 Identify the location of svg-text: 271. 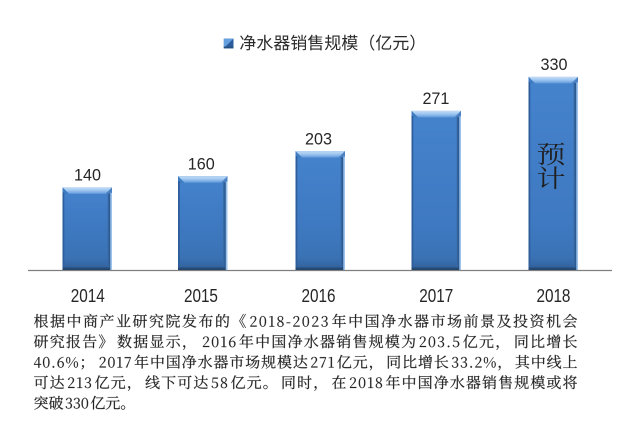
(435, 98).